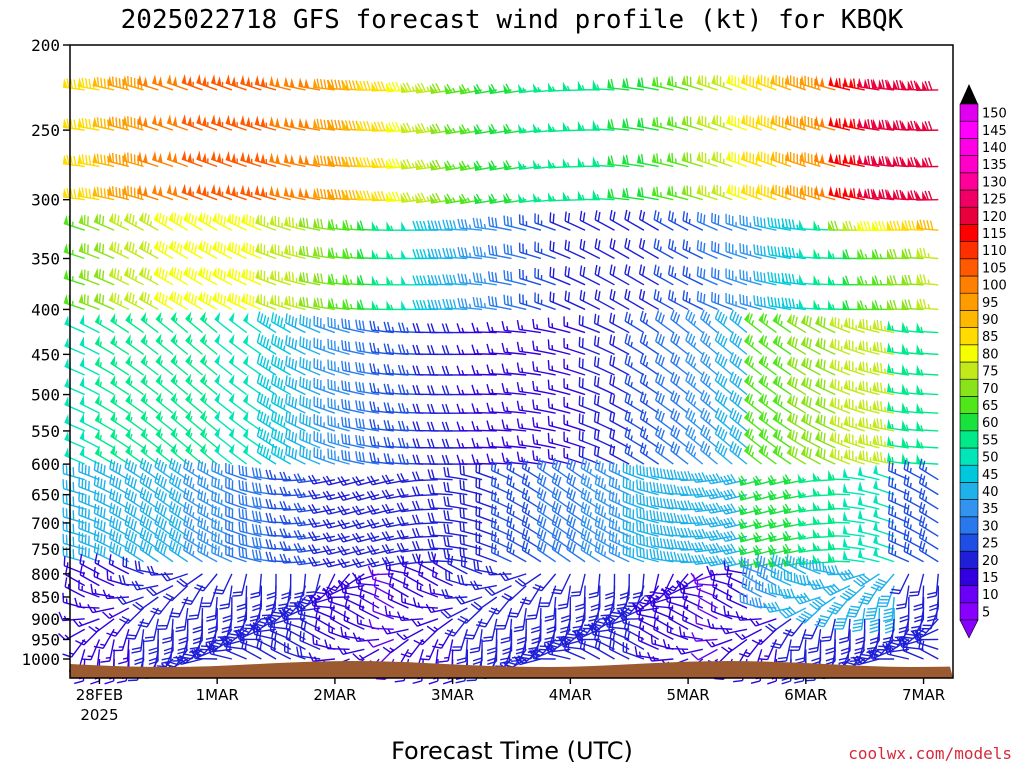 The height and width of the screenshot is (768, 1024). Describe the element at coordinates (990, 406) in the screenshot. I see `colorbar-label: 65` at that location.